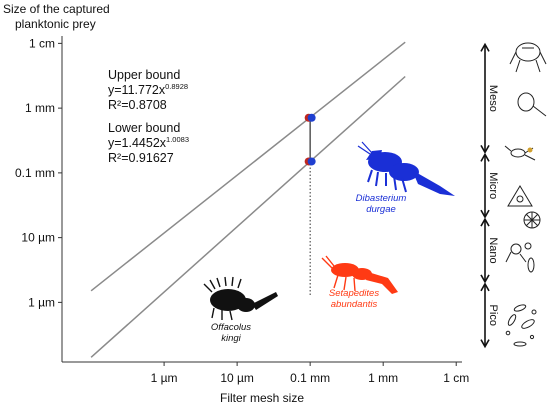  I want to click on species-dibasterium-genus: Dibasterium, so click(381, 198).